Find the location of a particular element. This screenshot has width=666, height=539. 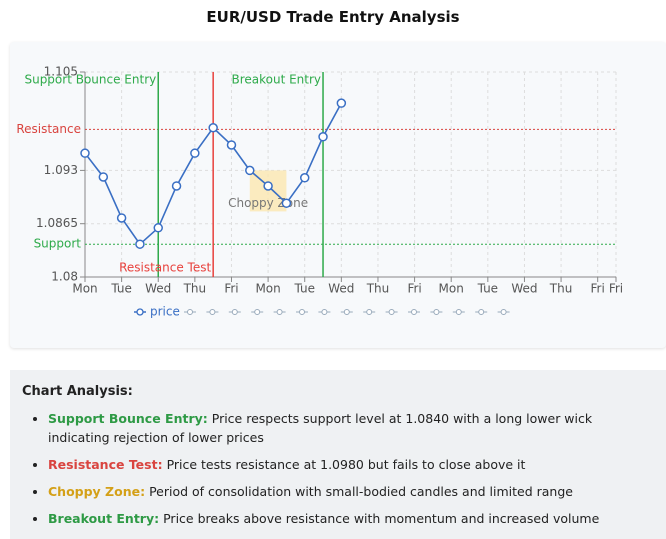

level-label: Resistance is located at coordinates (48, 129).